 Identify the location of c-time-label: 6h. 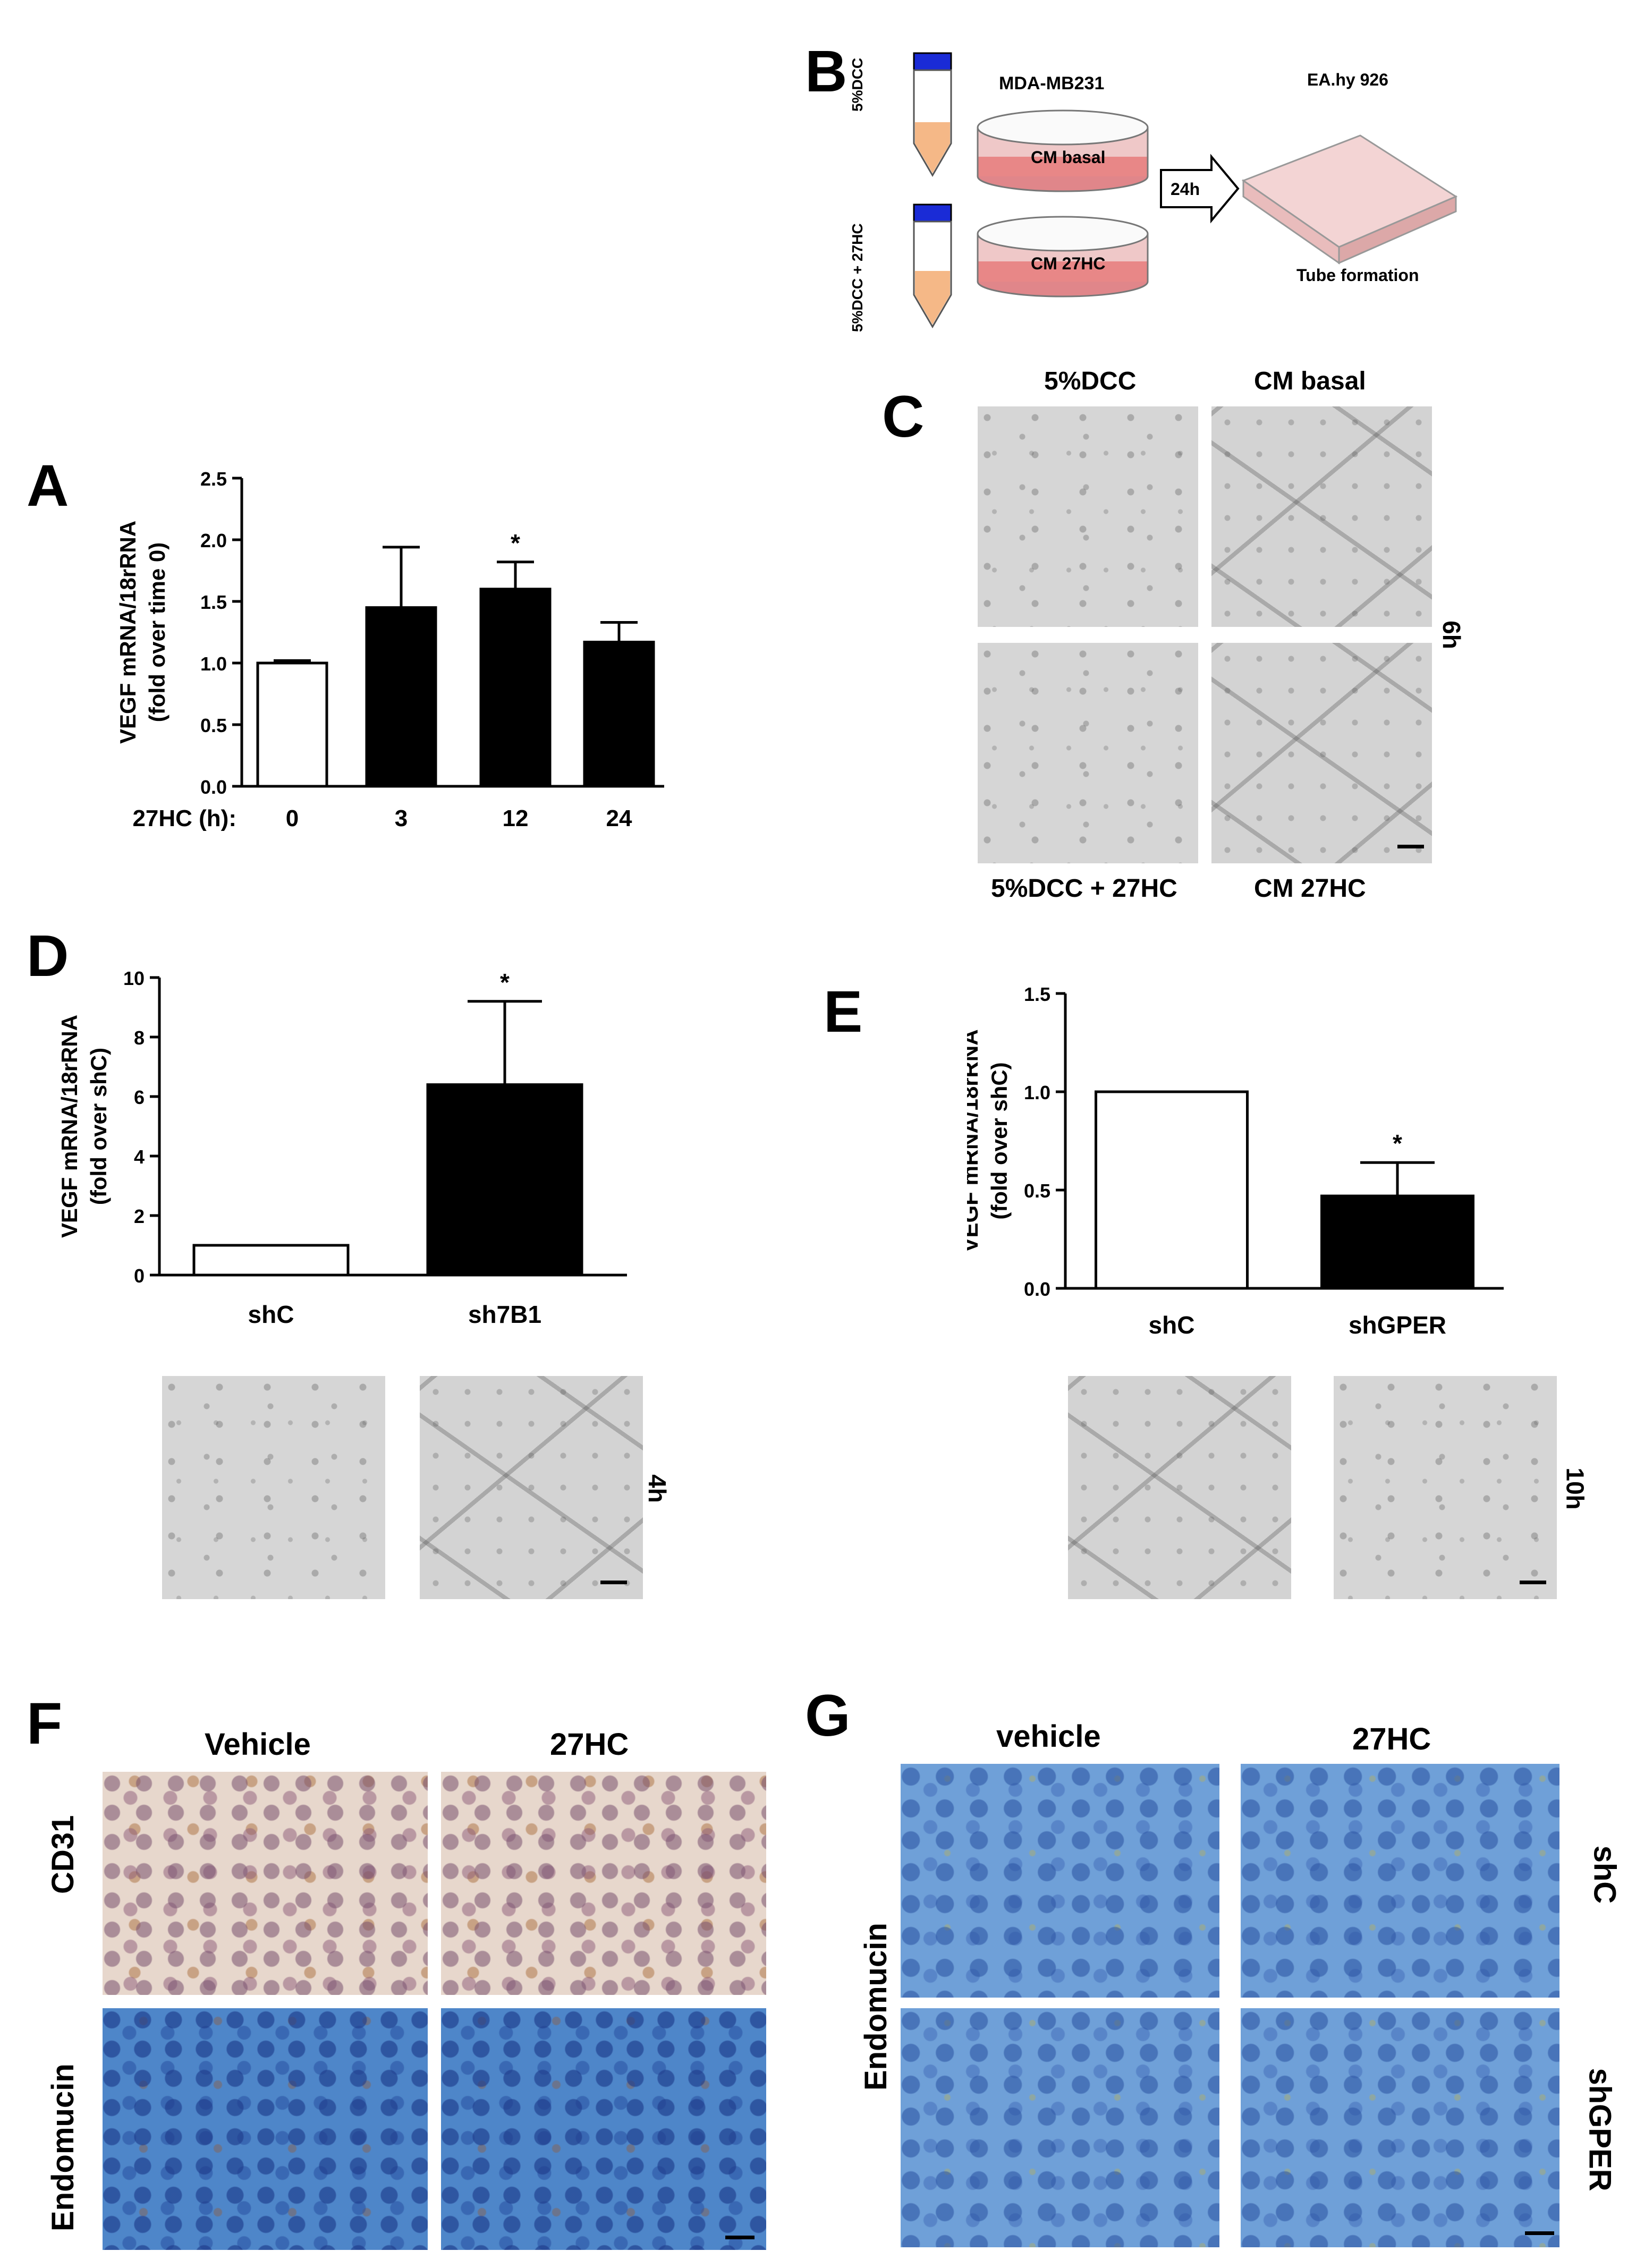
(1451, 635).